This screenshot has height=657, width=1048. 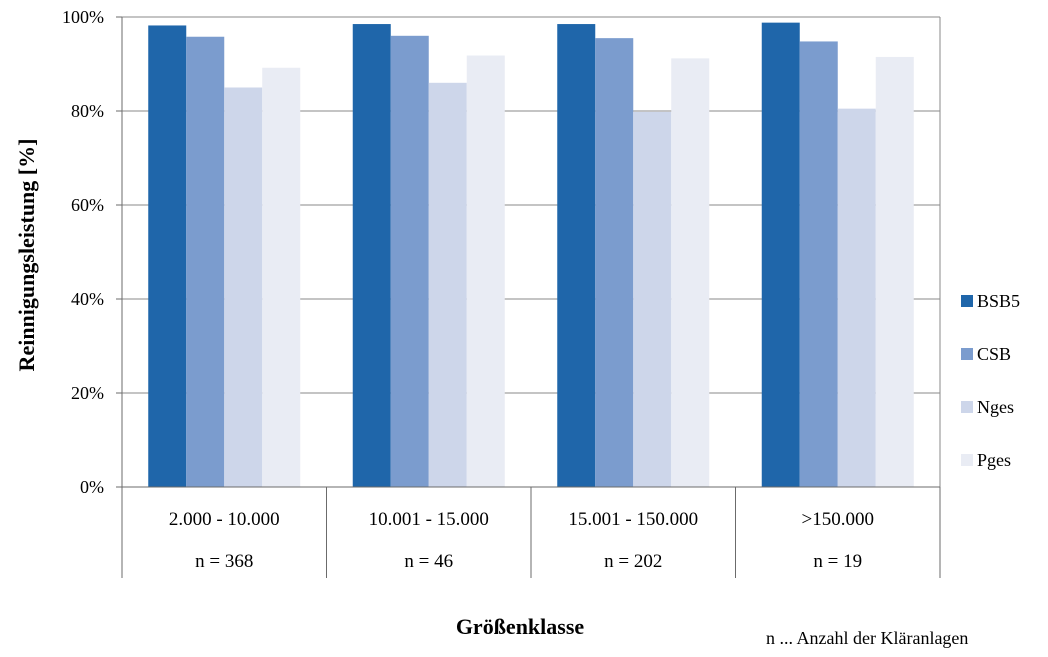 I want to click on sample-size-label: n = 202, so click(x=633, y=561).